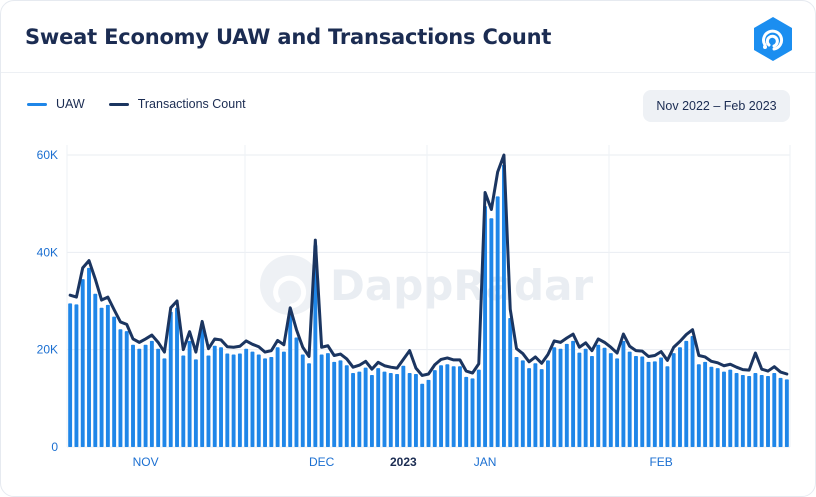  I want to click on legend-item-uaw: UAW, so click(56, 104).